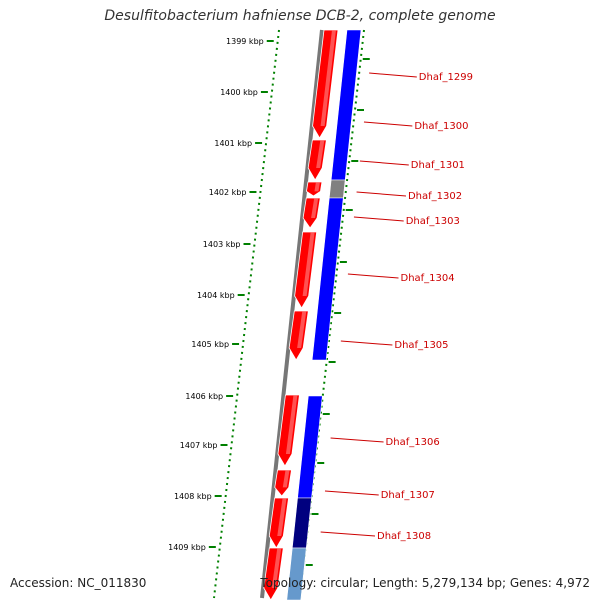 The image size is (600, 600). I want to click on gene-label: Dhaf_1300, so click(441, 126).